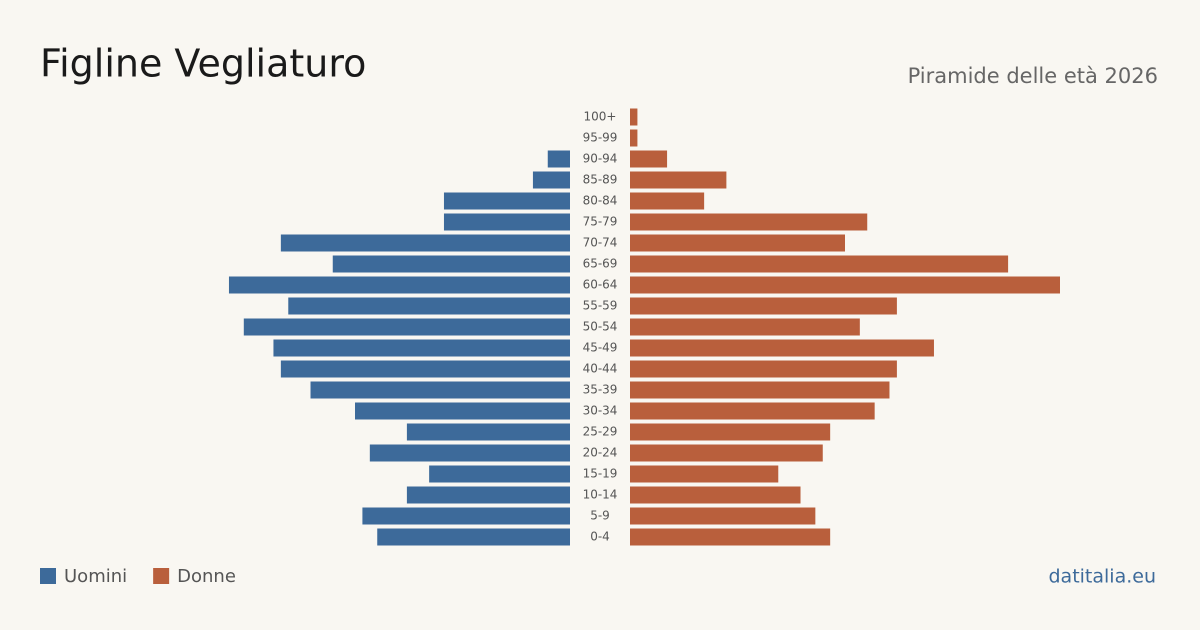 The height and width of the screenshot is (630, 1200). Describe the element at coordinates (600, 537) in the screenshot. I see `age-label: 0-4` at that location.